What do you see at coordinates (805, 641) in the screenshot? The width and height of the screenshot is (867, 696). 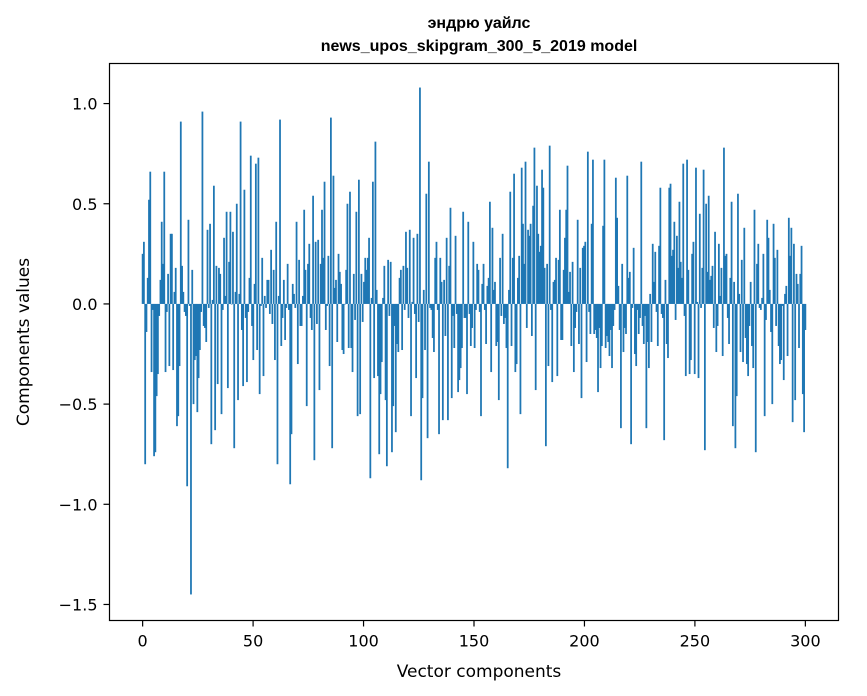 I see `x-tick-label: 300` at bounding box center [805, 641].